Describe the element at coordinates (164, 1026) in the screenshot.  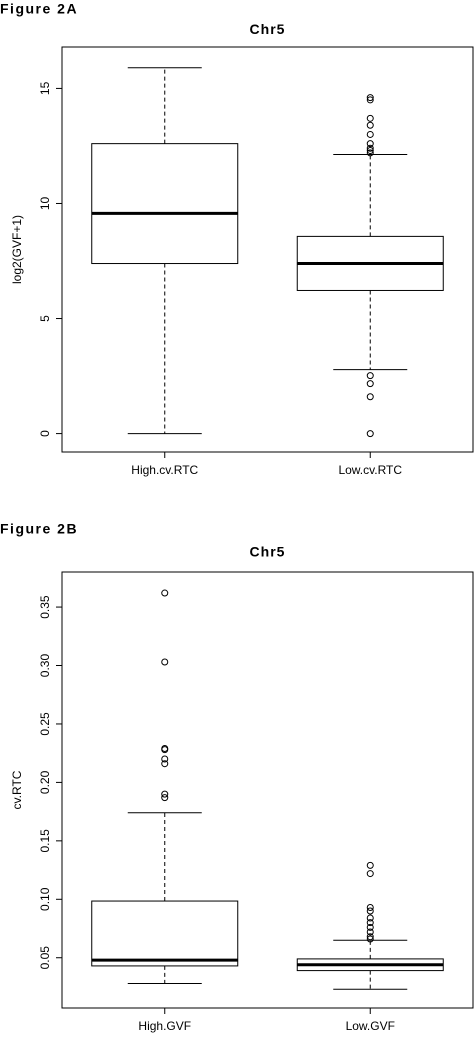
I see `x-tick-label: High.GVF` at that location.